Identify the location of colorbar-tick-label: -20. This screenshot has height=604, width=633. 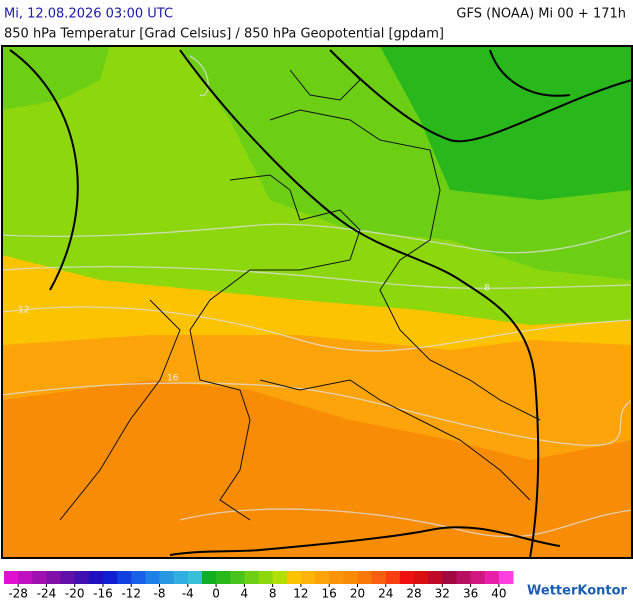
(75, 594).